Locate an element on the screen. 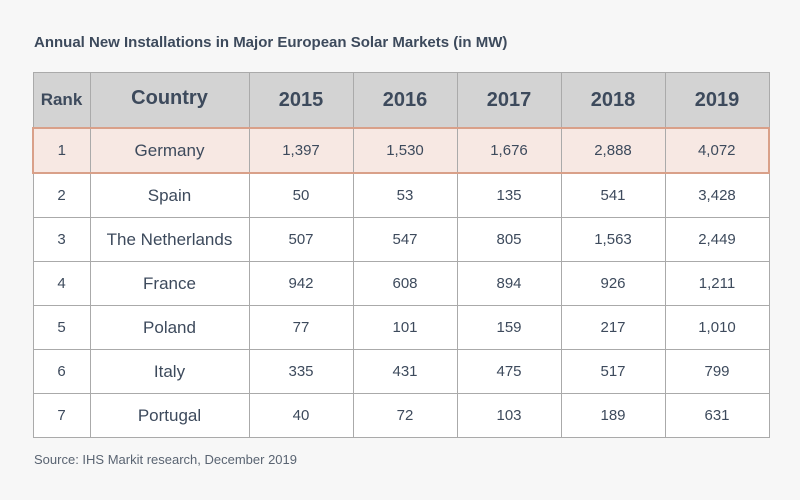  table-row: 4 France 942 608 894 926 1,211 is located at coordinates (401, 283).